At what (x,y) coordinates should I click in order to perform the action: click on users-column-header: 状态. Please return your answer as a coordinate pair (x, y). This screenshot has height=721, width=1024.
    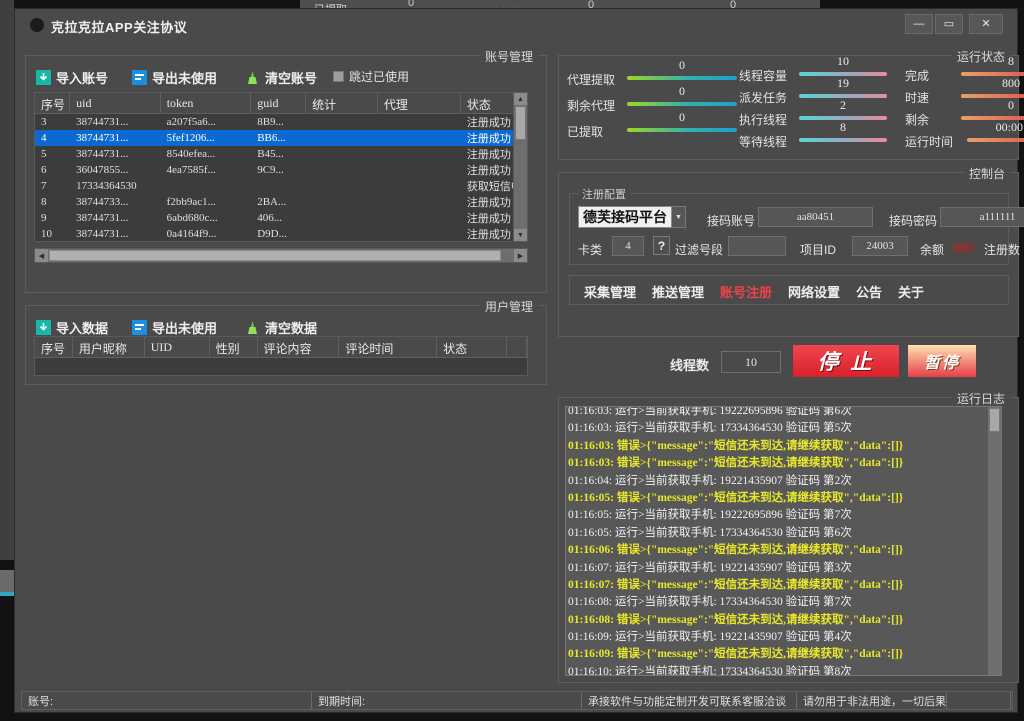
    Looking at the image, I should click on (472, 347).